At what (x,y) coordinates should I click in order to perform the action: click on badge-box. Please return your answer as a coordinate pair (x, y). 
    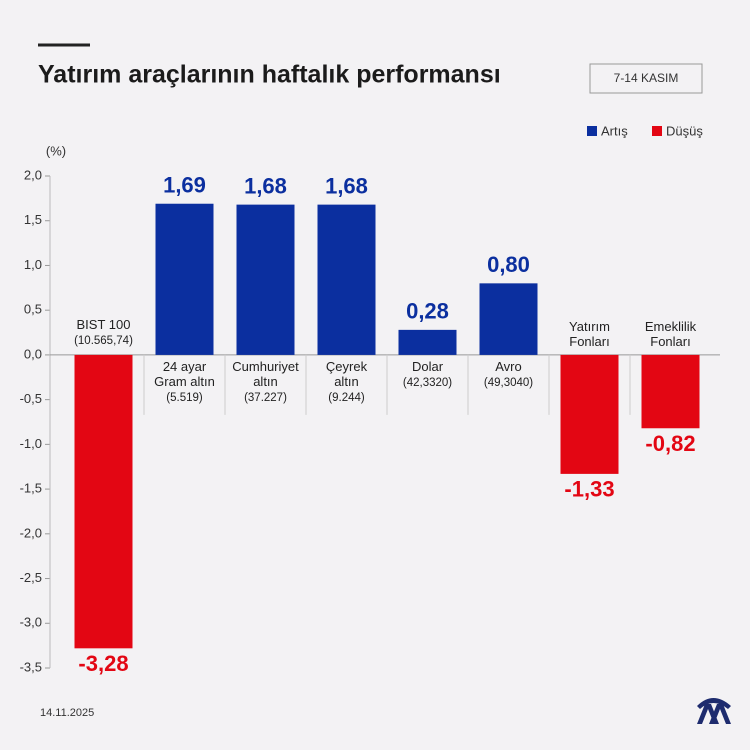
    Looking at the image, I should click on (646, 78).